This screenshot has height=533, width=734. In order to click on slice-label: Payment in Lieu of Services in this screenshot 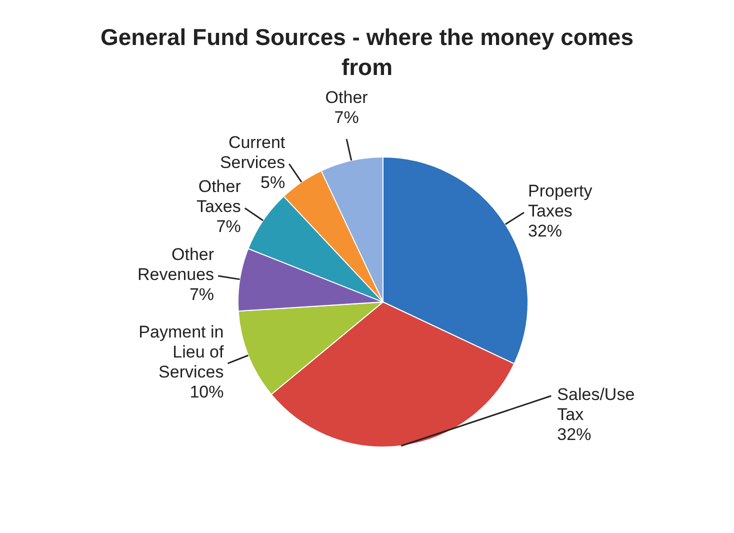, I will do `click(181, 352)`.